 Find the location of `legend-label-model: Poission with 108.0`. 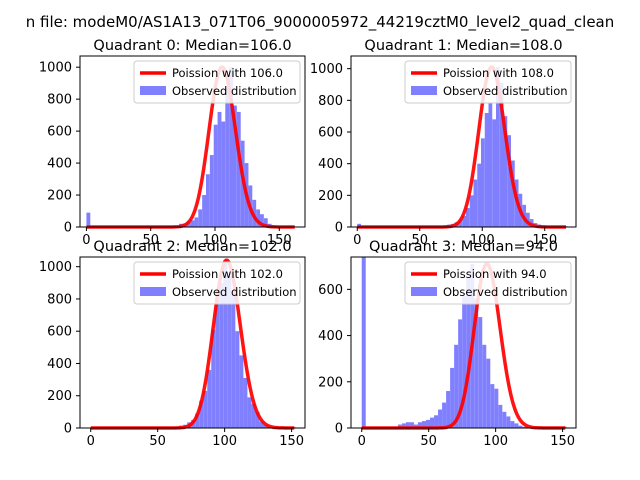

legend-label-model: Poission with 108.0 is located at coordinates (498, 73).